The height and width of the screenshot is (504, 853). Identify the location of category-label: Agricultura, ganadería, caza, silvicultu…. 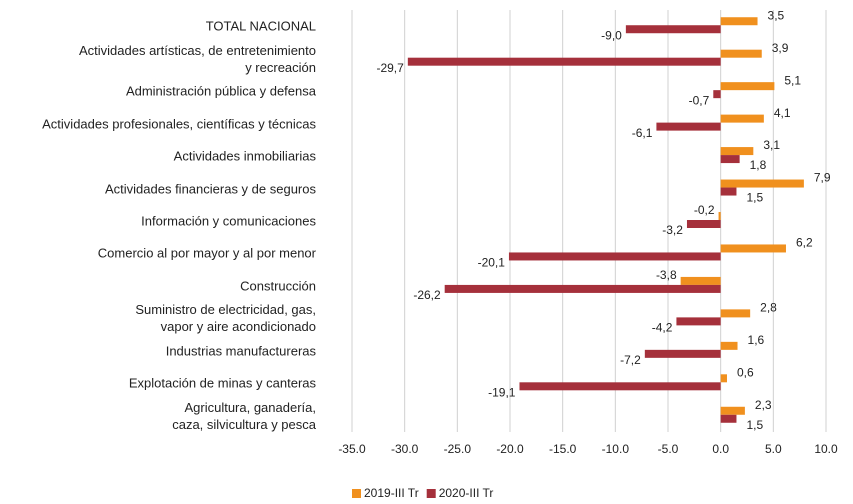
(244, 415).